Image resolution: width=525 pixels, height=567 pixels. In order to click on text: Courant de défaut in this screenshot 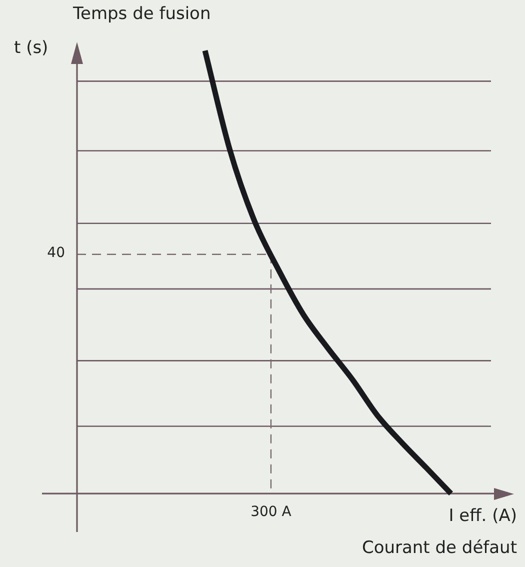, I will do `click(439, 548)`.